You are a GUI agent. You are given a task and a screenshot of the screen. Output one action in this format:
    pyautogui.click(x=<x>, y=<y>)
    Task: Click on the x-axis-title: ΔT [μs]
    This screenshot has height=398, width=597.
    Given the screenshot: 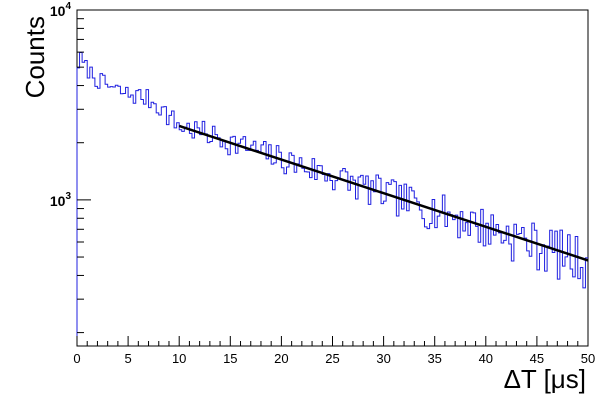 What is the action you would take?
    pyautogui.click(x=545, y=379)
    